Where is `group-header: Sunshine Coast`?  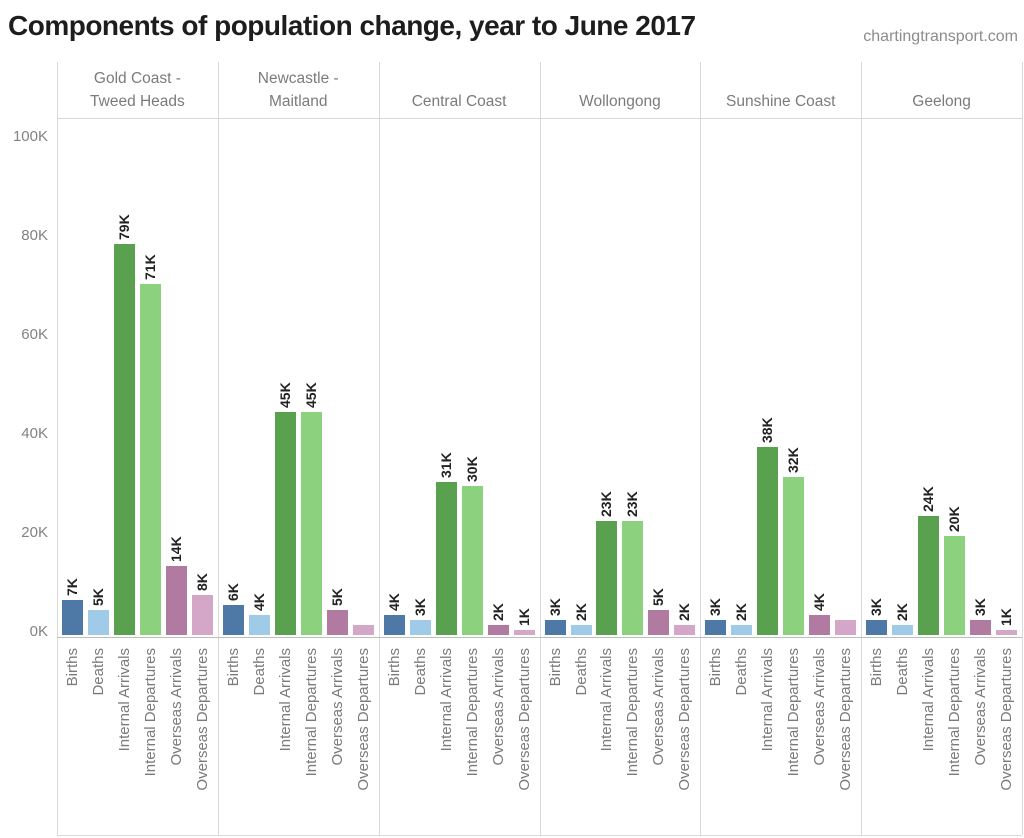
group-header: Sunshine Coast is located at coordinates (781, 101).